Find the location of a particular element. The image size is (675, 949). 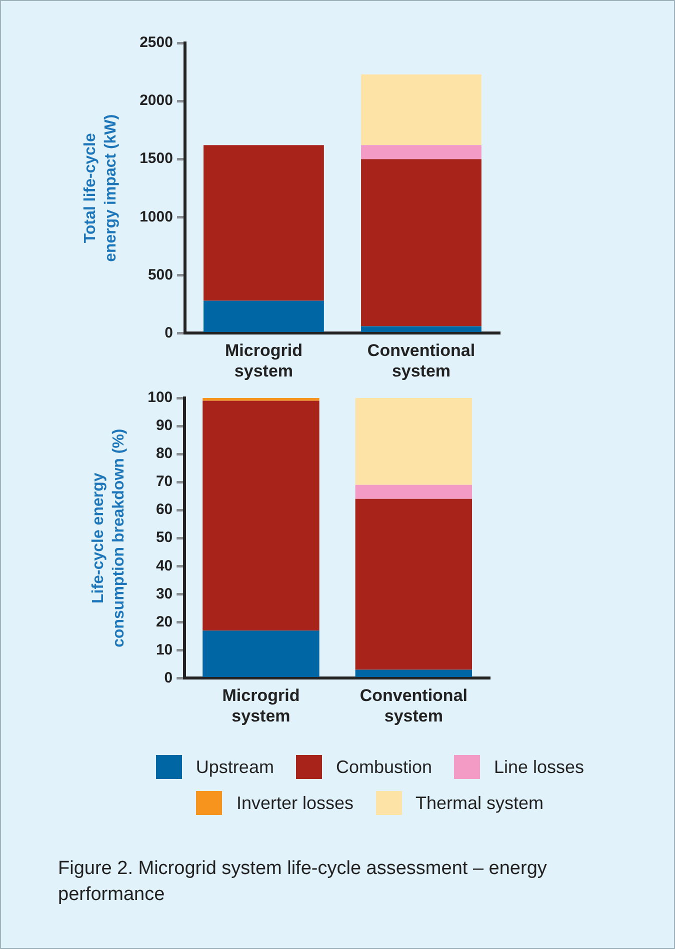

y-axis-title: Total life-cycle energy impact (kW) is located at coordinates (101, 188).